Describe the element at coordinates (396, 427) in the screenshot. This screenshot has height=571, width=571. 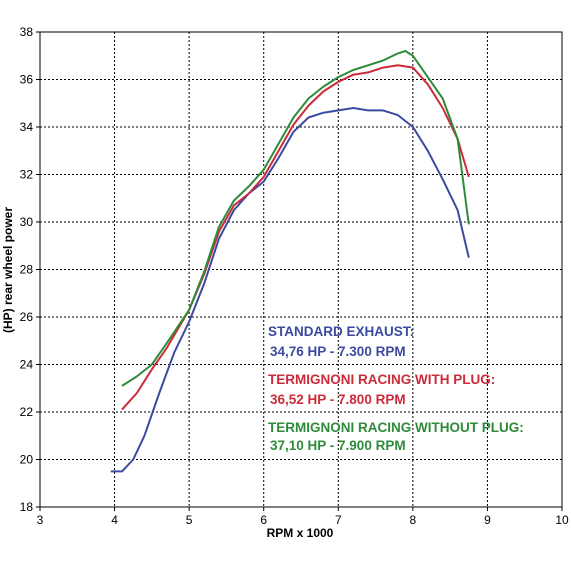
I see `annotation-without-plug-label: TERMIGNONI RACING WITHOUT PLUG:` at that location.